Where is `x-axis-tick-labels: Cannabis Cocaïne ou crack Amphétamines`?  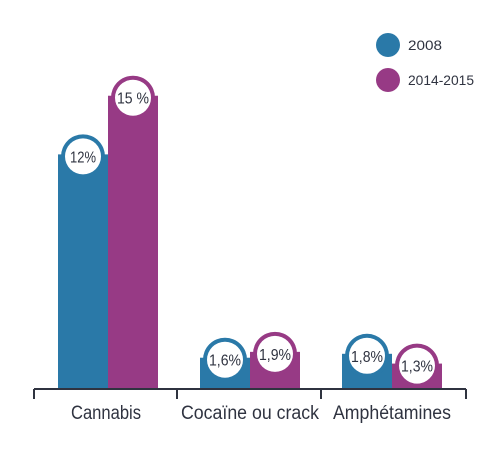
x-axis-tick-labels: Cannabis Cocaïne ou crack Amphétamines is located at coordinates (261, 413).